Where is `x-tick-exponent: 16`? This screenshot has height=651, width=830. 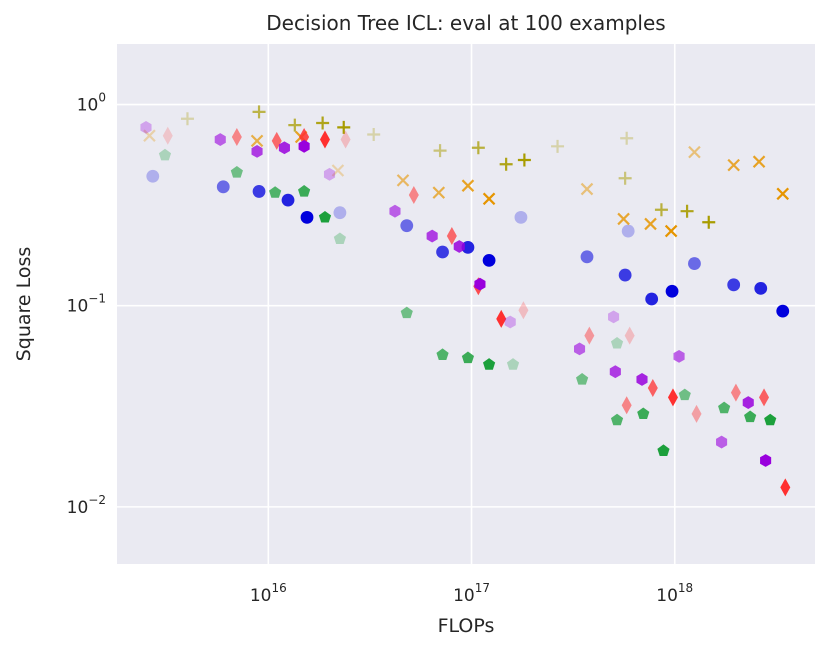
x-tick-exponent: 16 is located at coordinates (279, 588).